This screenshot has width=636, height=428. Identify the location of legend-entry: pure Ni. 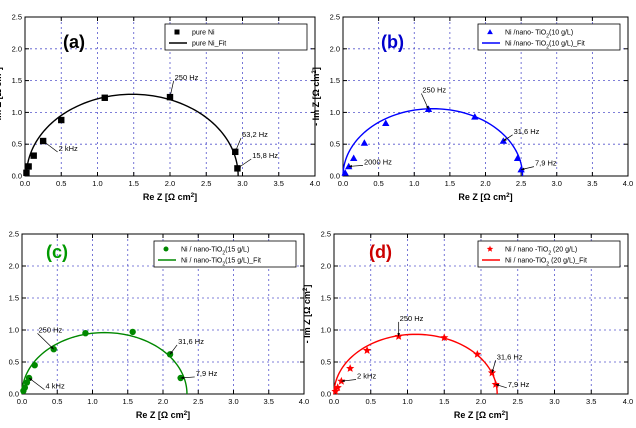
(203, 33).